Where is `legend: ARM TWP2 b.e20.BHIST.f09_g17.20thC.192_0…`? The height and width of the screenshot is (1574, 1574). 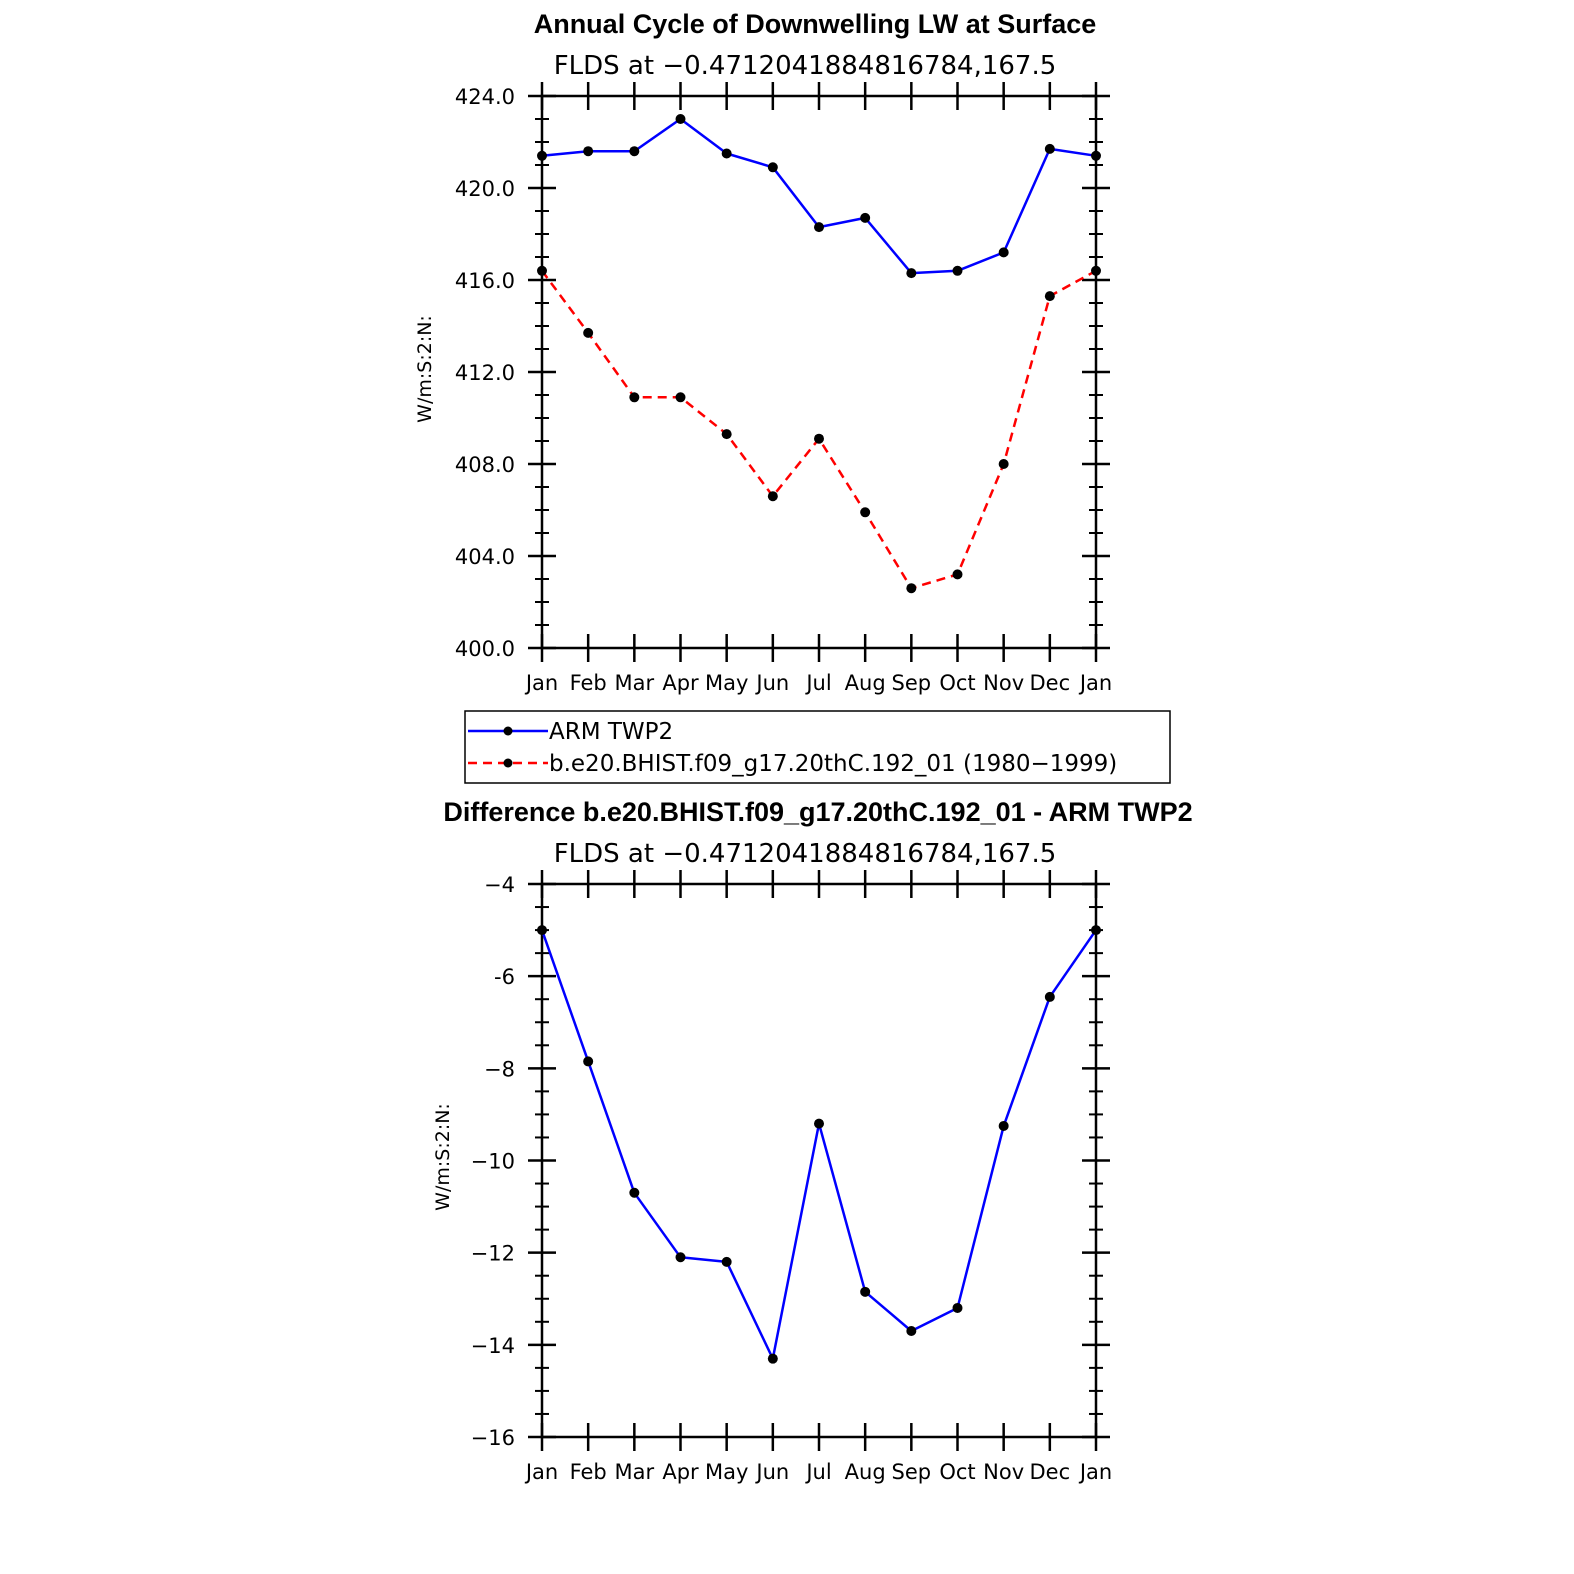 legend: ARM TWP2 b.e20.BHIST.f09_g17.20thC.192_0… is located at coordinates (817, 747).